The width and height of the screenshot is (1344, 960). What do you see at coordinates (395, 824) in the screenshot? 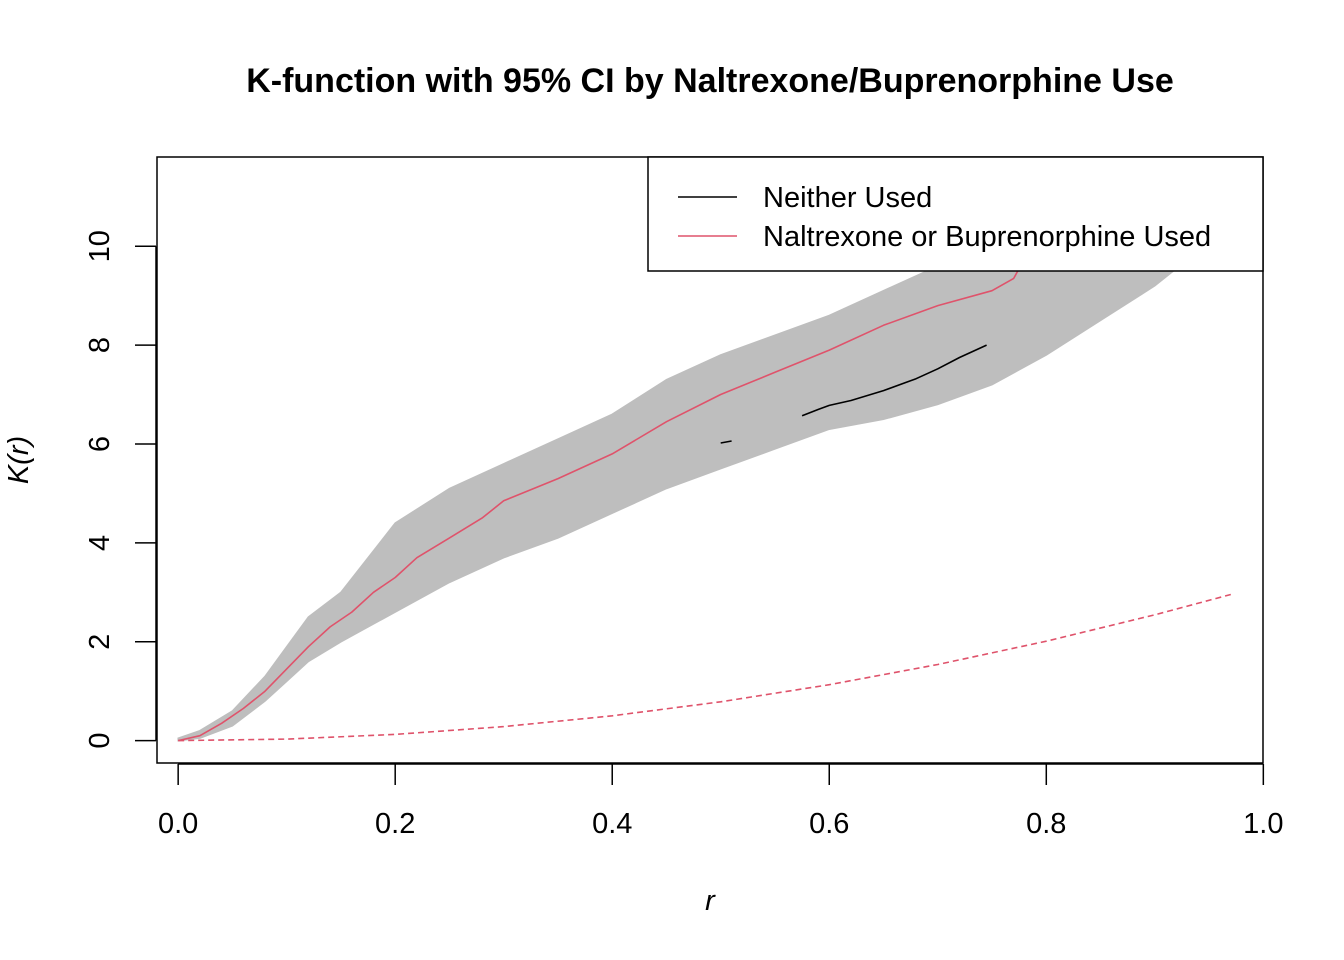
I see `x-tick-label: 0.2` at bounding box center [395, 824].